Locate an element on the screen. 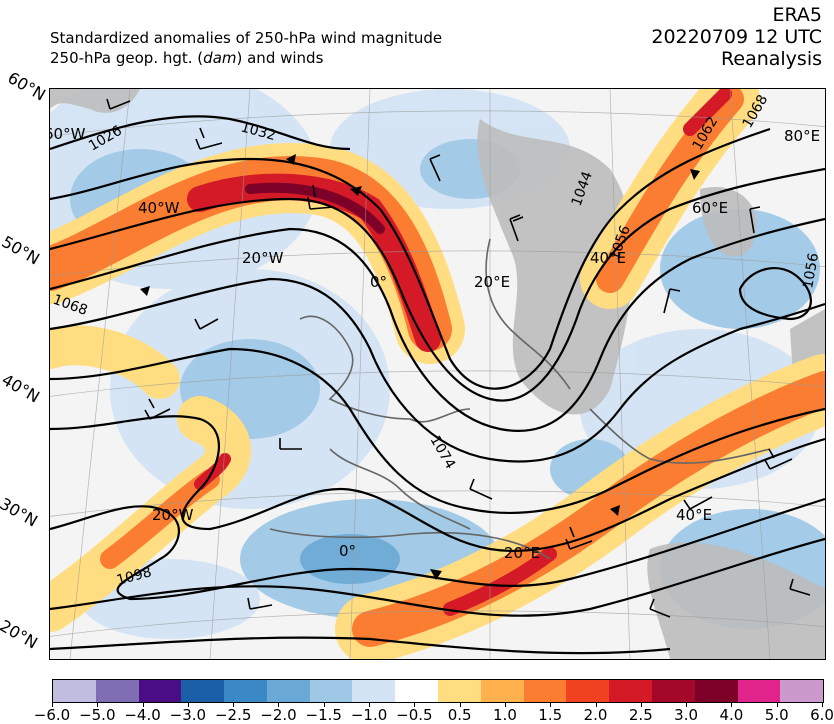  colorbar-tick-label: −4.0 is located at coordinates (142, 715).